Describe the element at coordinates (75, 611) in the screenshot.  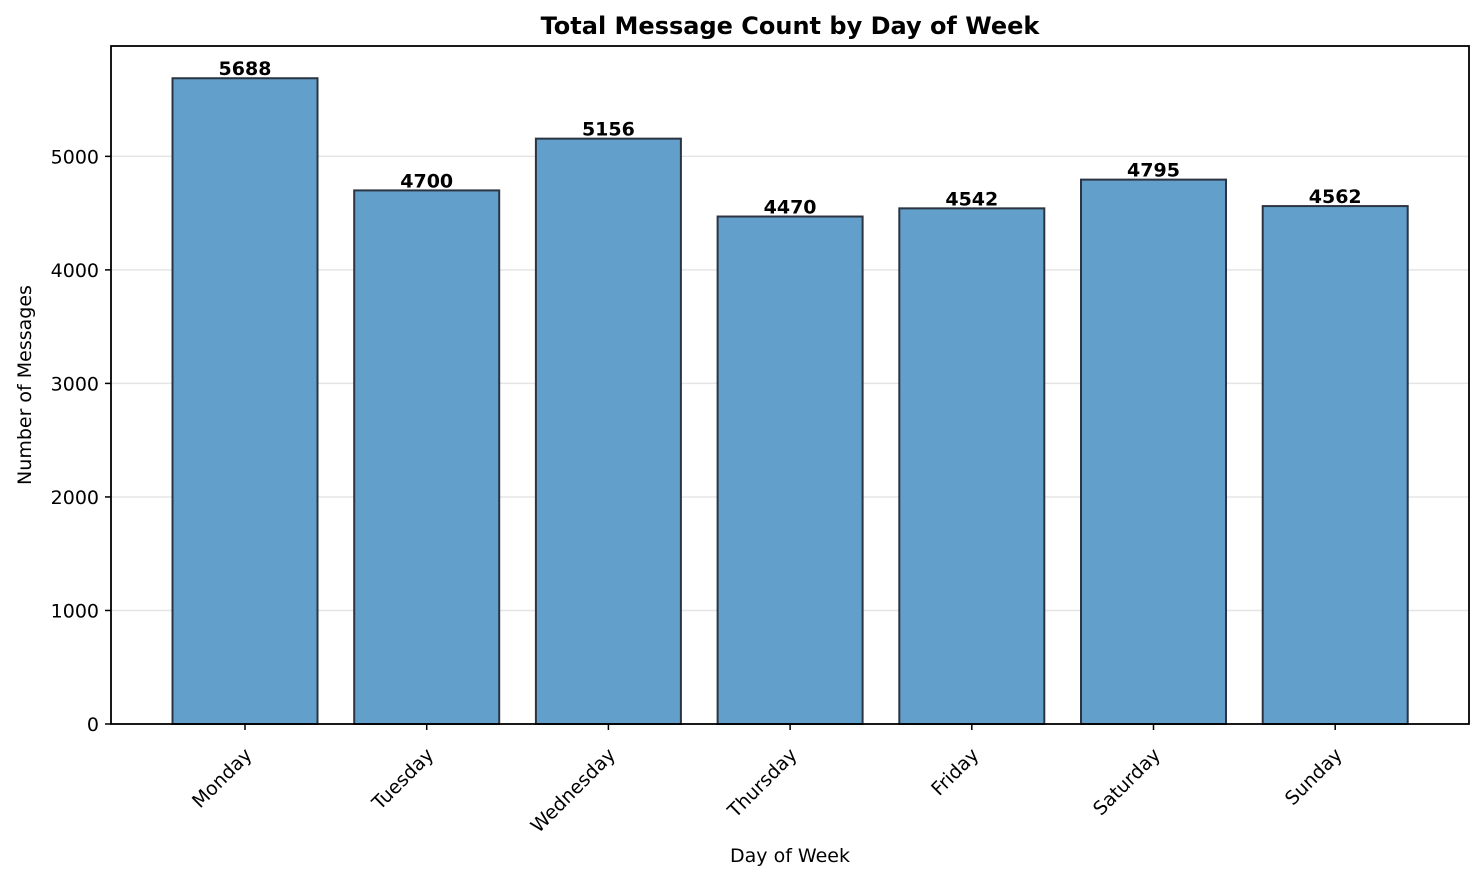
I see `y-tick-label: 1000` at that location.